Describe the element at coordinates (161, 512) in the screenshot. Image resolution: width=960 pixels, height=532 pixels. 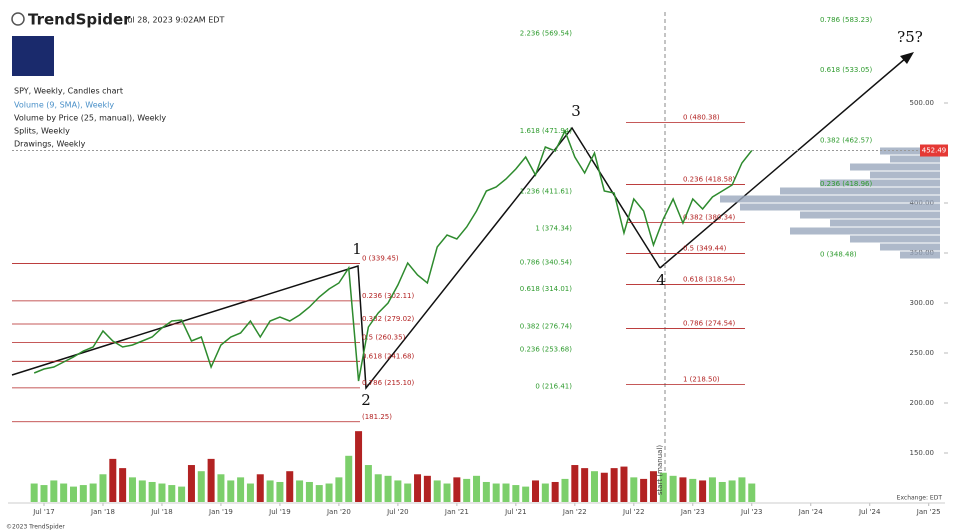
I see `x-tick-label: Jul '18` at that location.